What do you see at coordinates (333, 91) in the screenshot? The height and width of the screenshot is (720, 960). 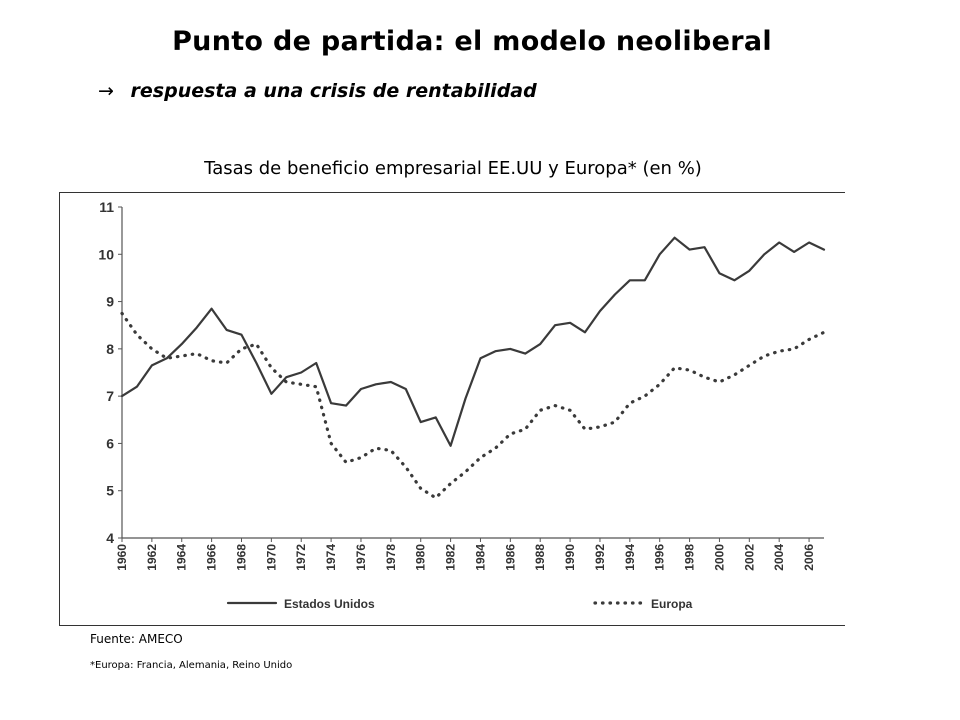 I see `subtitle-text: respuesta a una crisis de rentabilidad` at bounding box center [333, 91].